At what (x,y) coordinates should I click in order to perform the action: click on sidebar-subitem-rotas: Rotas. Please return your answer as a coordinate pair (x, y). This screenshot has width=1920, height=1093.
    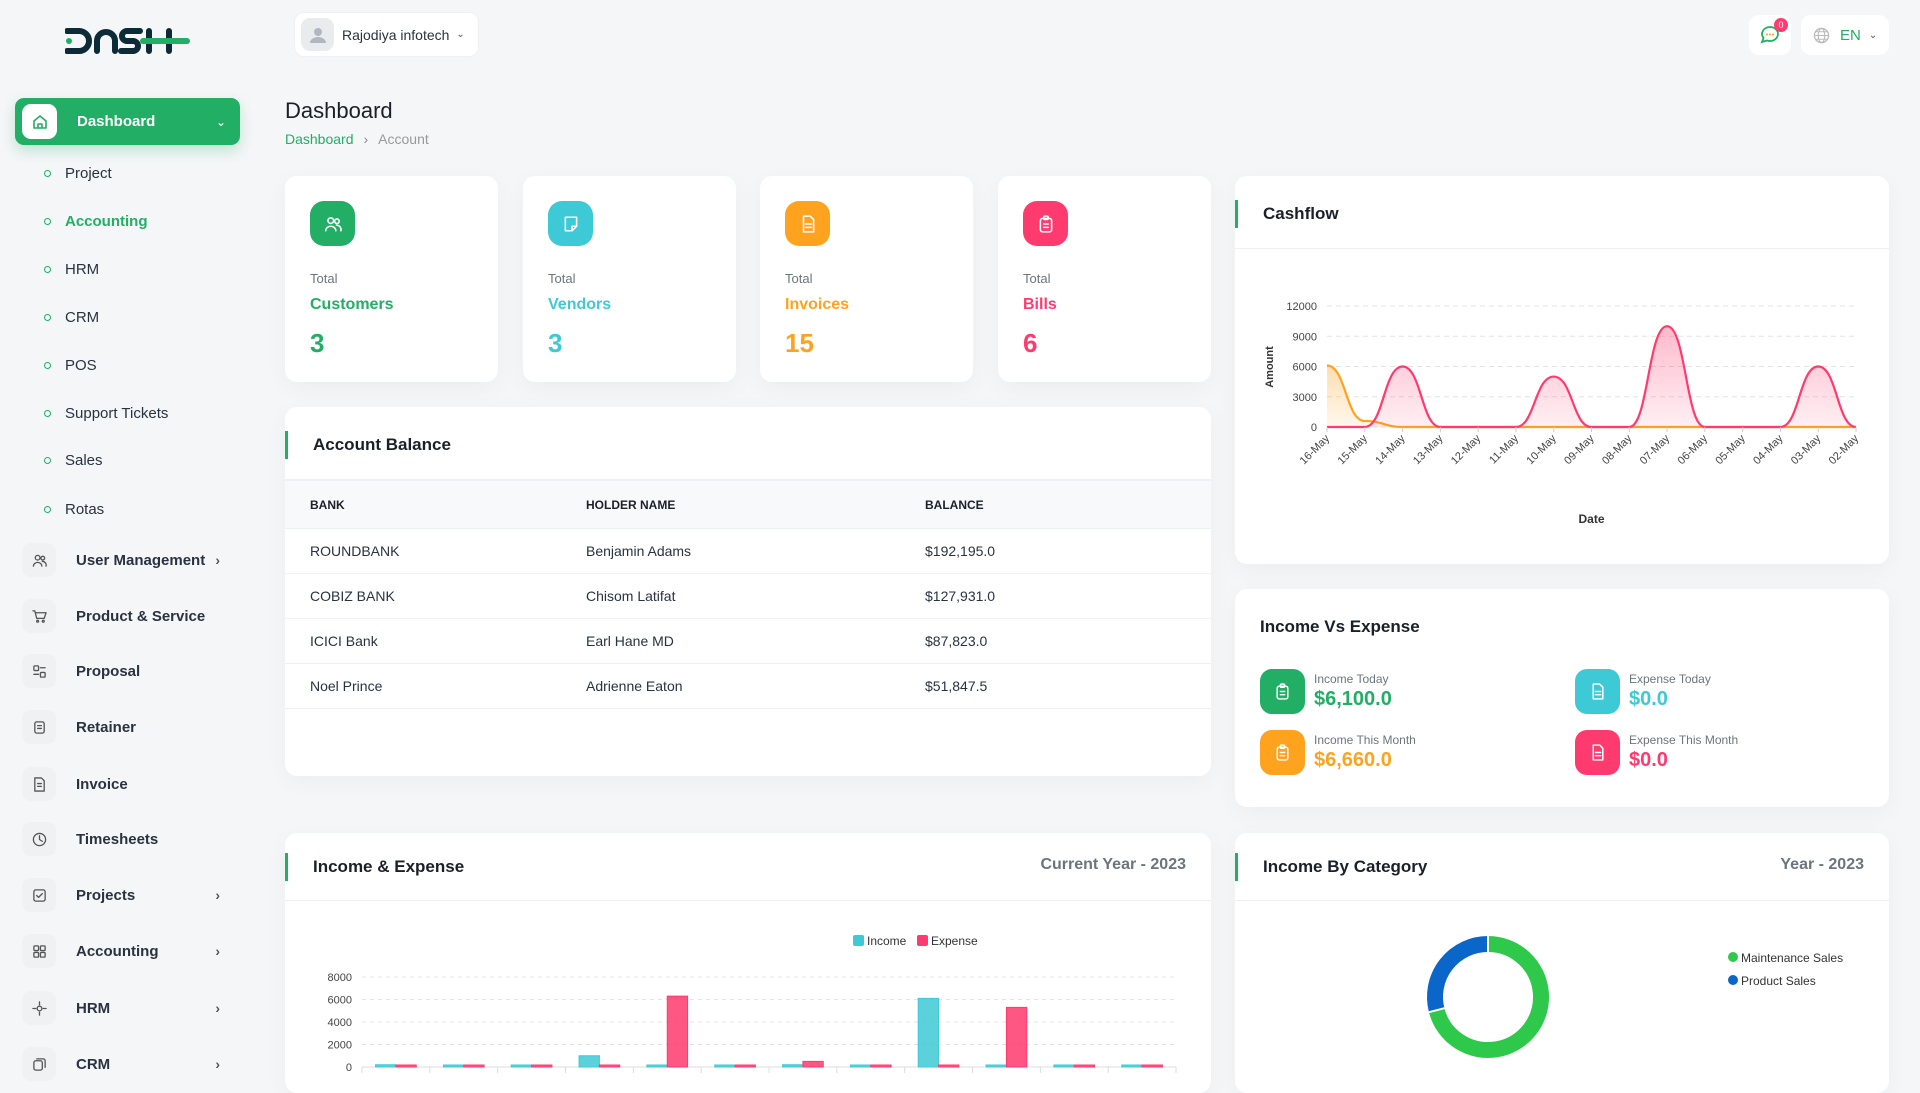
    Looking at the image, I should click on (74, 509).